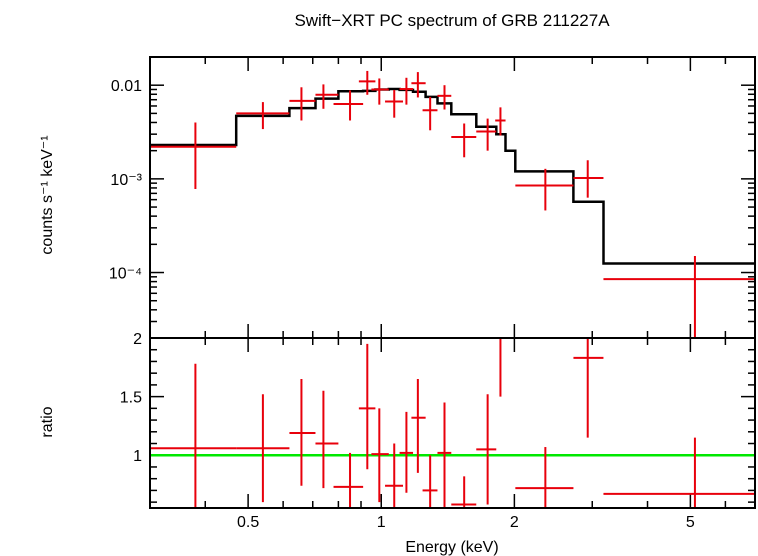 This screenshot has height=556, width=758. What do you see at coordinates (452, 20) in the screenshot?
I see `chart-title: Swift−XRT PC spectrum of GRB 211227A` at bounding box center [452, 20].